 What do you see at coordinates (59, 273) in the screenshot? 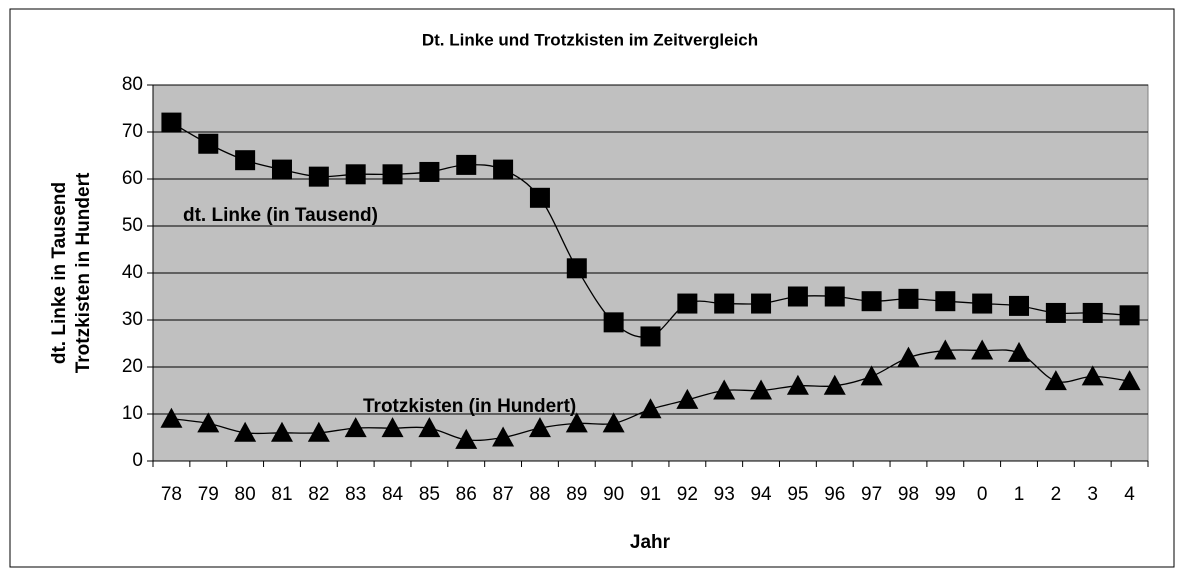
I see `y-axis-label: dt. Linke in Tausend` at bounding box center [59, 273].